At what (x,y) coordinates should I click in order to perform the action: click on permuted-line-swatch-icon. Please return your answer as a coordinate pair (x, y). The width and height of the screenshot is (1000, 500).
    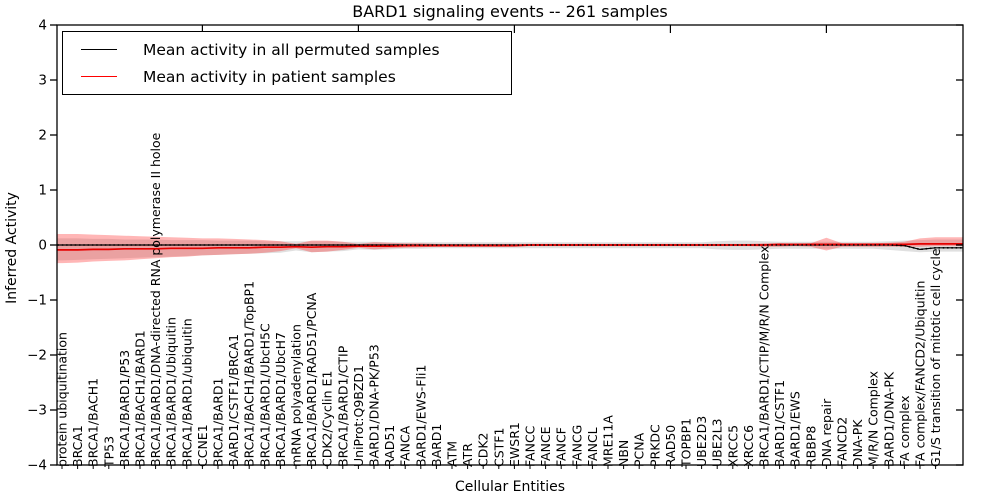
    Looking at the image, I should click on (99, 49).